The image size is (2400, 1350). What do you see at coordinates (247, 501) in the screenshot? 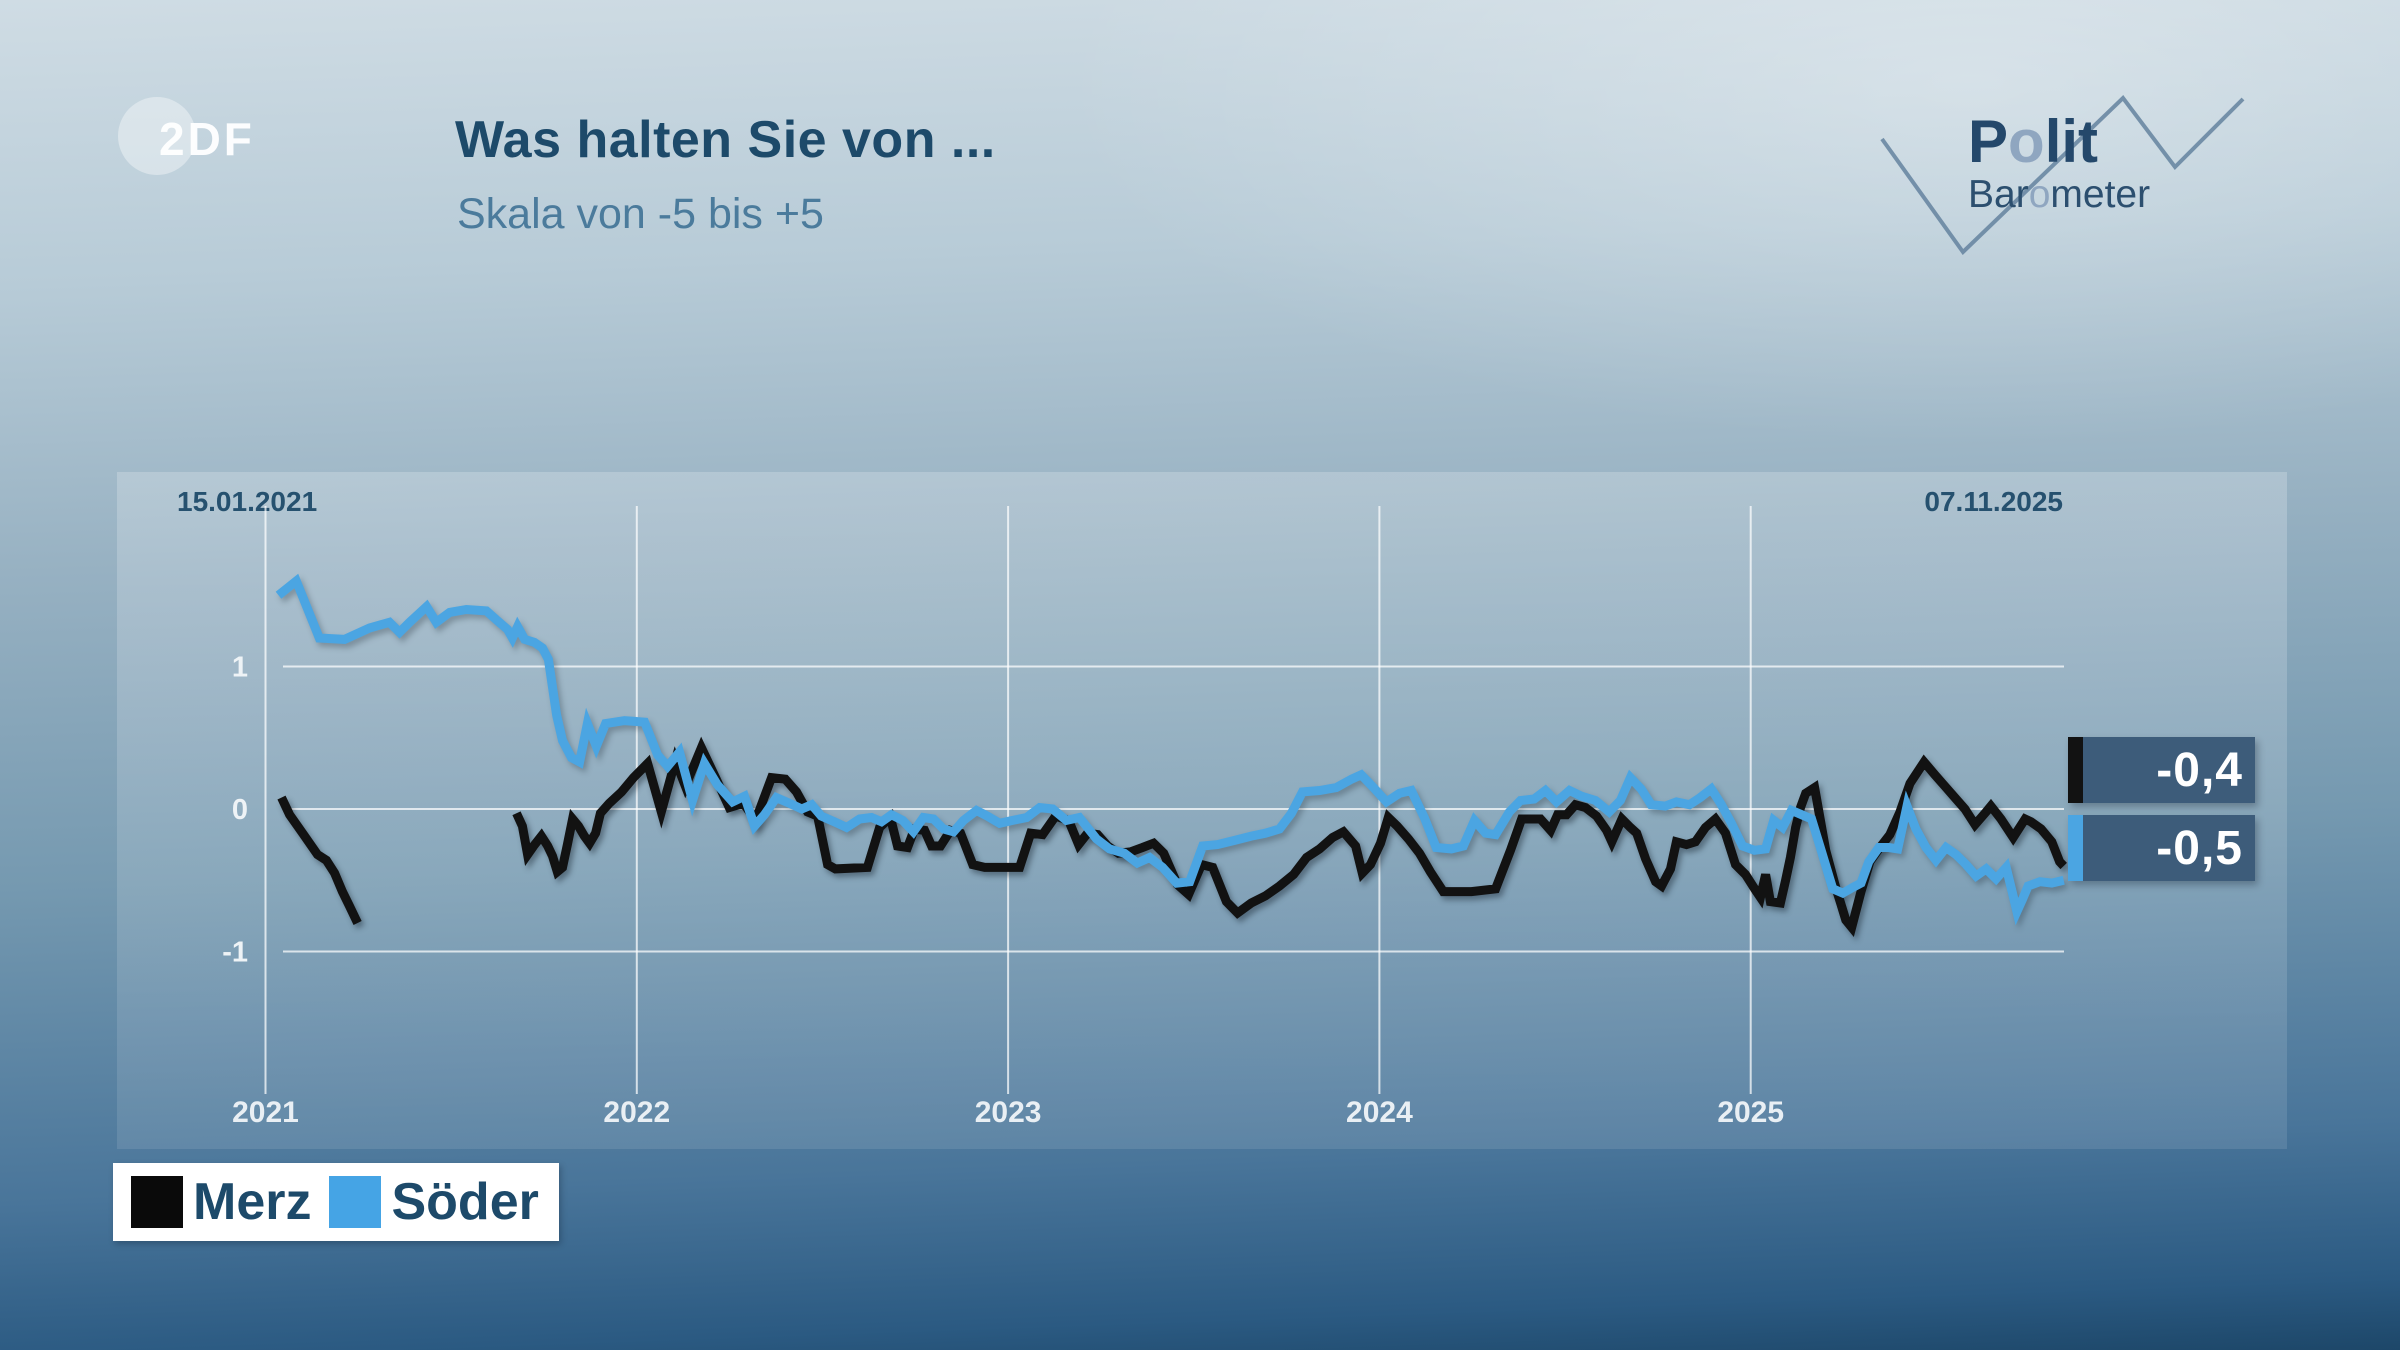
I see `chart-start-date: 15.01.2021` at bounding box center [247, 501].